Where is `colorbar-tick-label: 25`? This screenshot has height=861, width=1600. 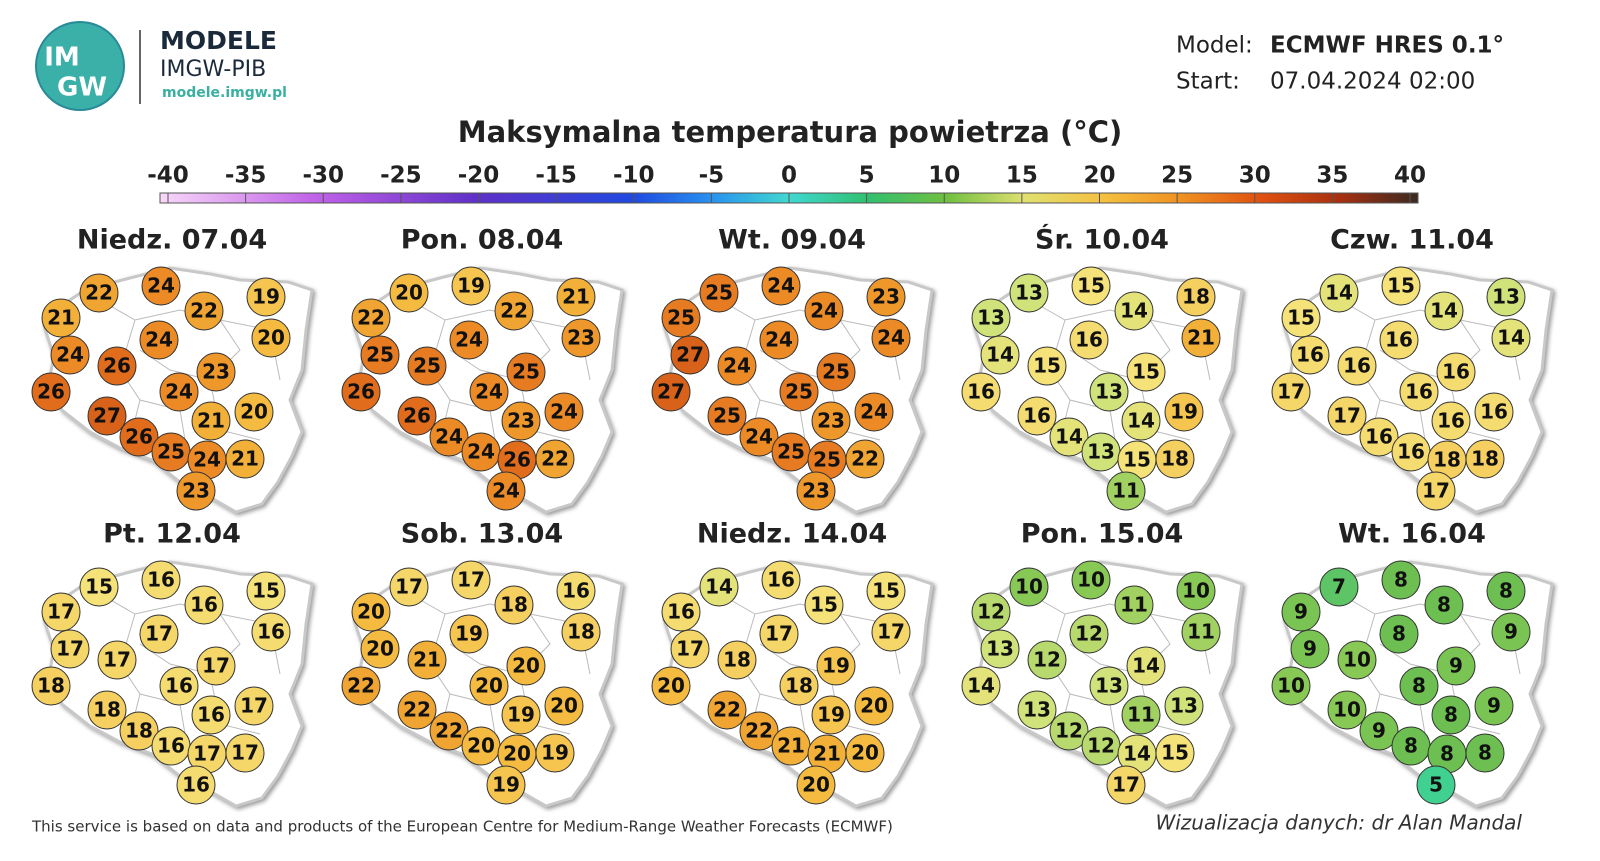
colorbar-tick-label: 25 is located at coordinates (1177, 176).